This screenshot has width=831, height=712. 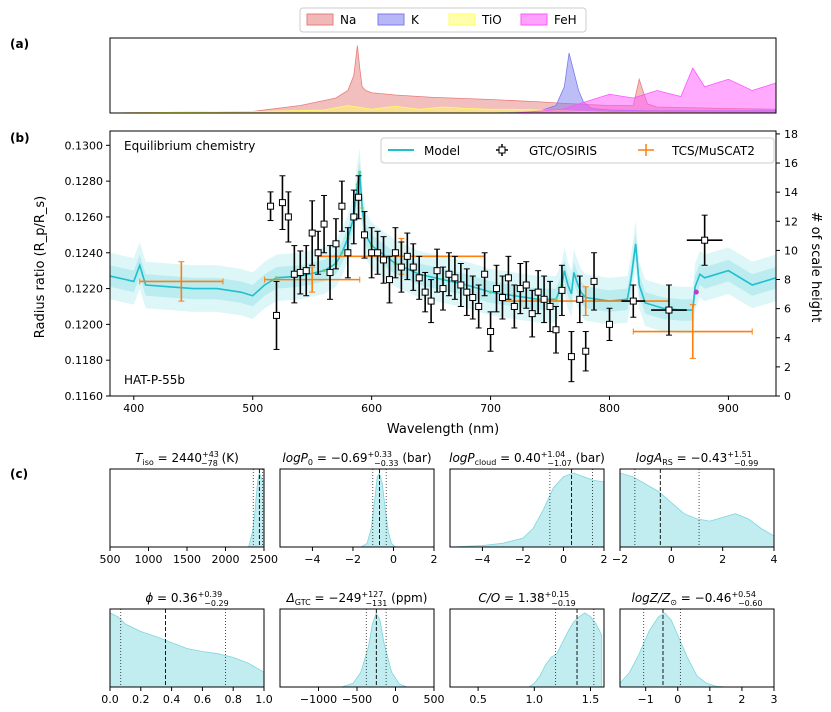 I want to click on posterior-tick-label: 1.5, so click(x=591, y=699).